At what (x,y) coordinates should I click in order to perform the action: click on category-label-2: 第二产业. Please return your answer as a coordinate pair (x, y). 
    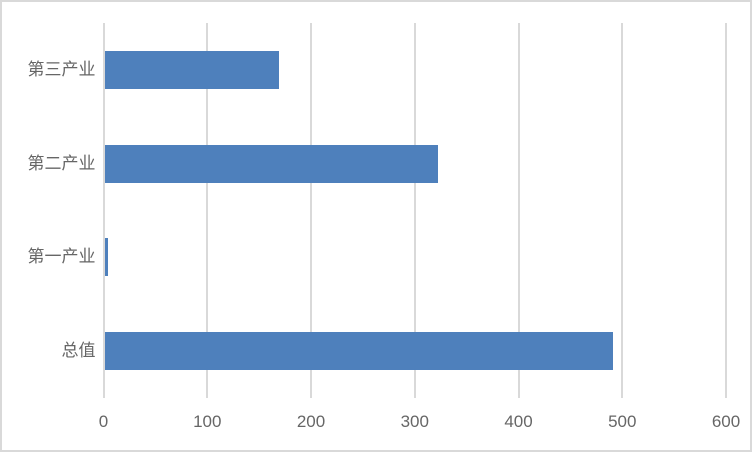
    Looking at the image, I should click on (61, 163).